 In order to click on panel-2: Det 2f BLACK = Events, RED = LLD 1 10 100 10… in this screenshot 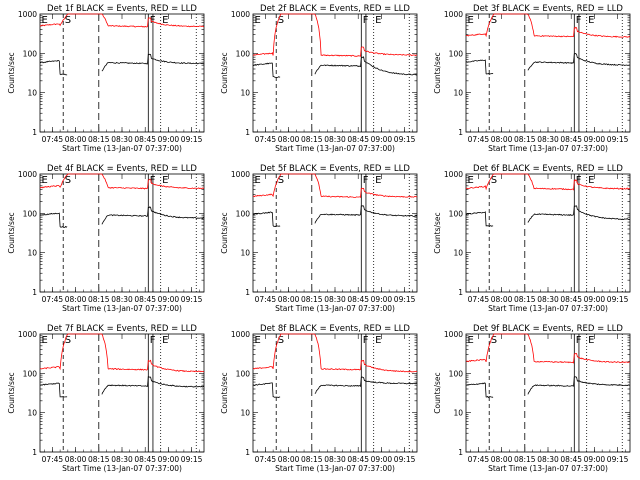, I will do `click(319, 78)`.